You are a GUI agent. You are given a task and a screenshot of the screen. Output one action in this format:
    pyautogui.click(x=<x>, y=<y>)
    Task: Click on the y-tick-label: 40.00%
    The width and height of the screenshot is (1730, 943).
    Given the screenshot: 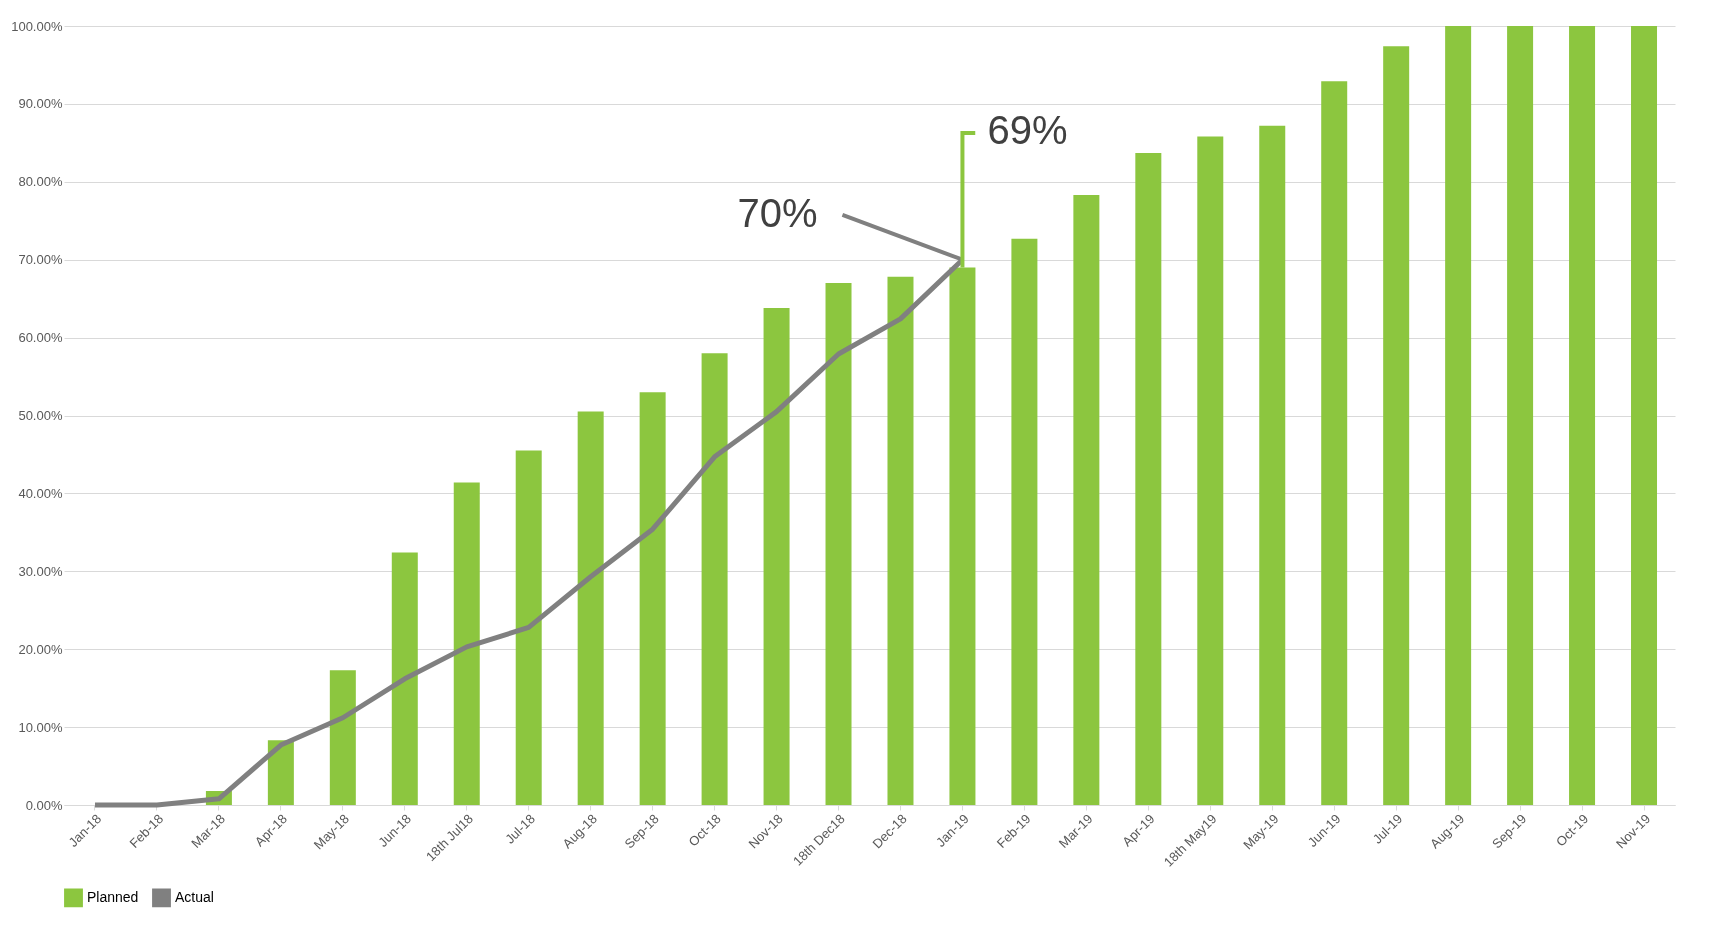 What is the action you would take?
    pyautogui.click(x=40, y=493)
    